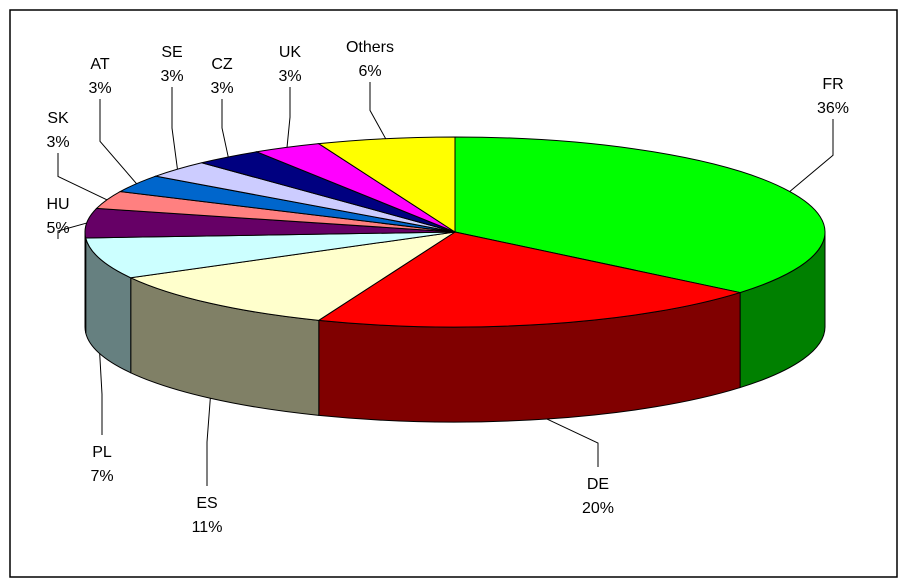 The image size is (899, 581). What do you see at coordinates (102, 452) in the screenshot?
I see `category-label: PL` at bounding box center [102, 452].